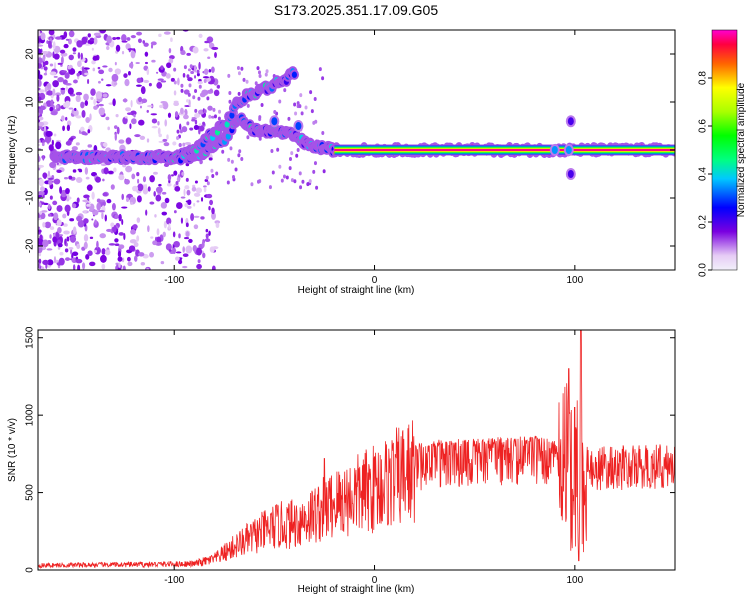  What do you see at coordinates (12, 450) in the screenshot?
I see `snr-y-label: SNR (10 * v/v)` at bounding box center [12, 450].